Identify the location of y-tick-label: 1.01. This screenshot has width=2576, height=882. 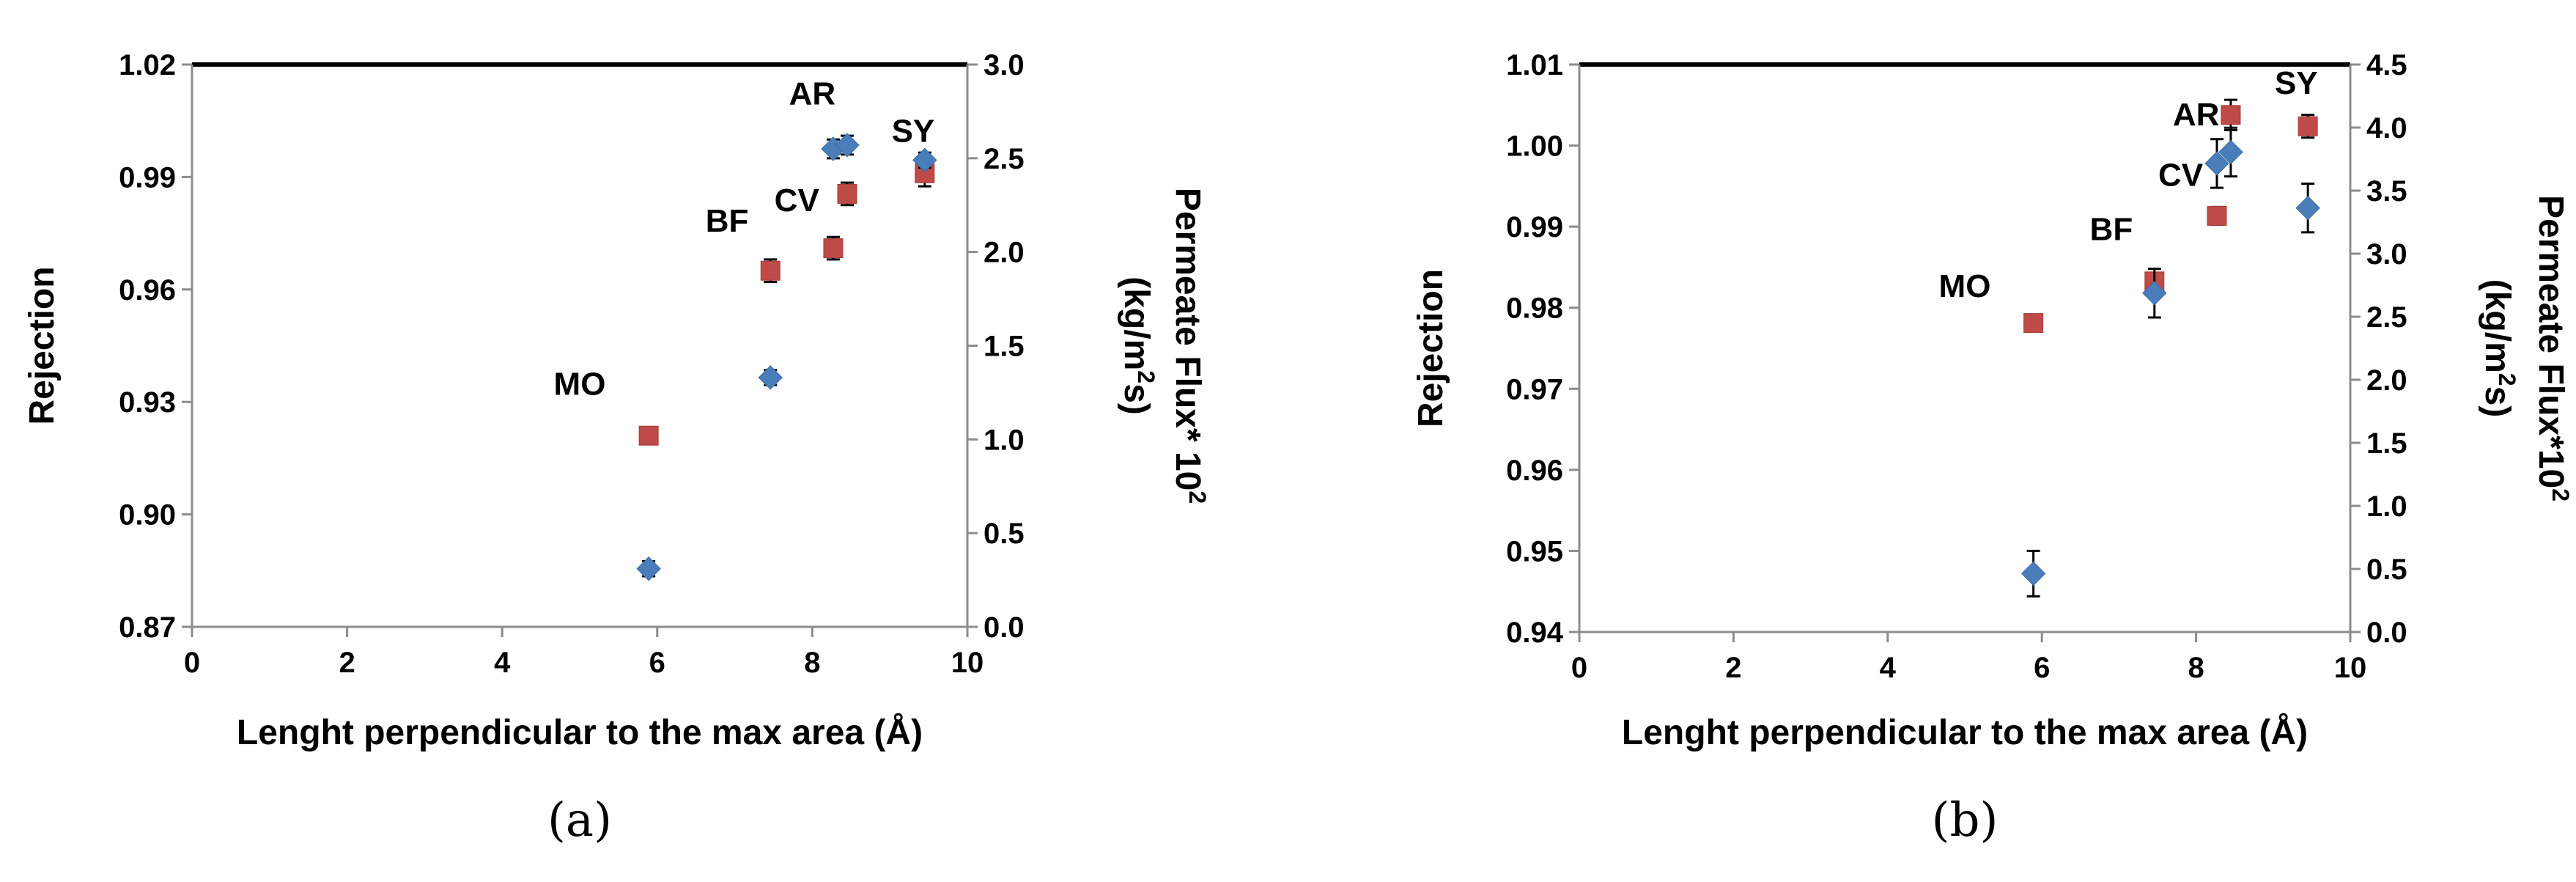
(1534, 65).